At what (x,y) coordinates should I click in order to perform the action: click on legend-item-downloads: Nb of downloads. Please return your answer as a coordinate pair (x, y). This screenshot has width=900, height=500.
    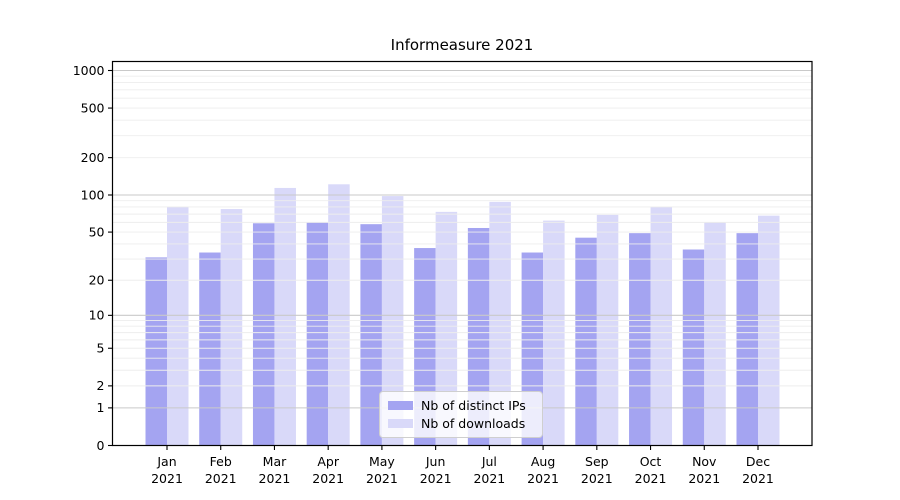
    Looking at the image, I should click on (460, 423).